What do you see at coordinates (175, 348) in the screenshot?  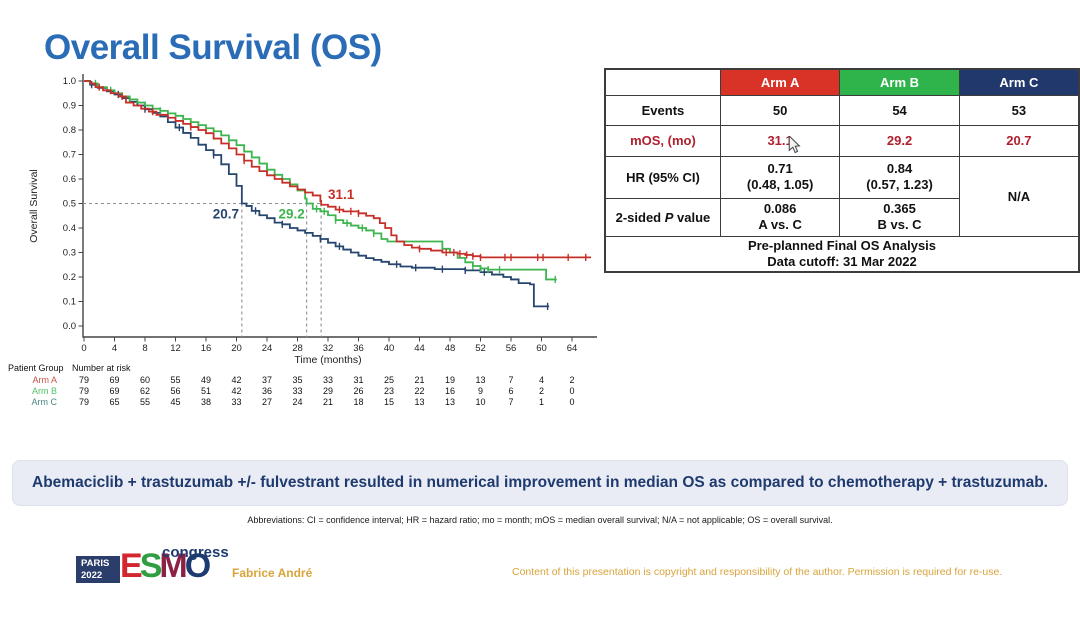 I see `x-tick-label: 12` at bounding box center [175, 348].